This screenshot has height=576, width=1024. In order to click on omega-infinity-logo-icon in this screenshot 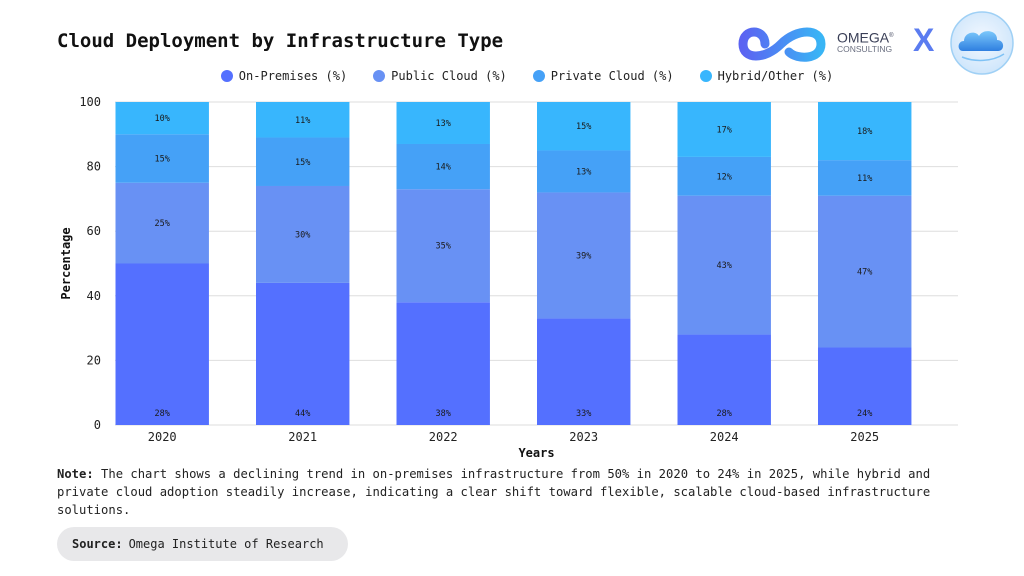, I will do `click(782, 44)`.